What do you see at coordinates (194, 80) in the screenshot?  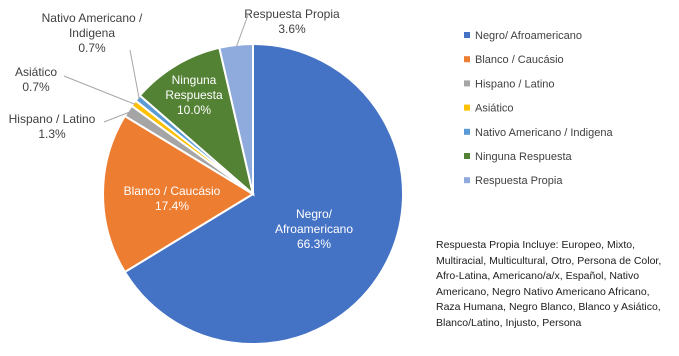 I see `slice-label-ninguna-respuesta: Ninguna` at bounding box center [194, 80].